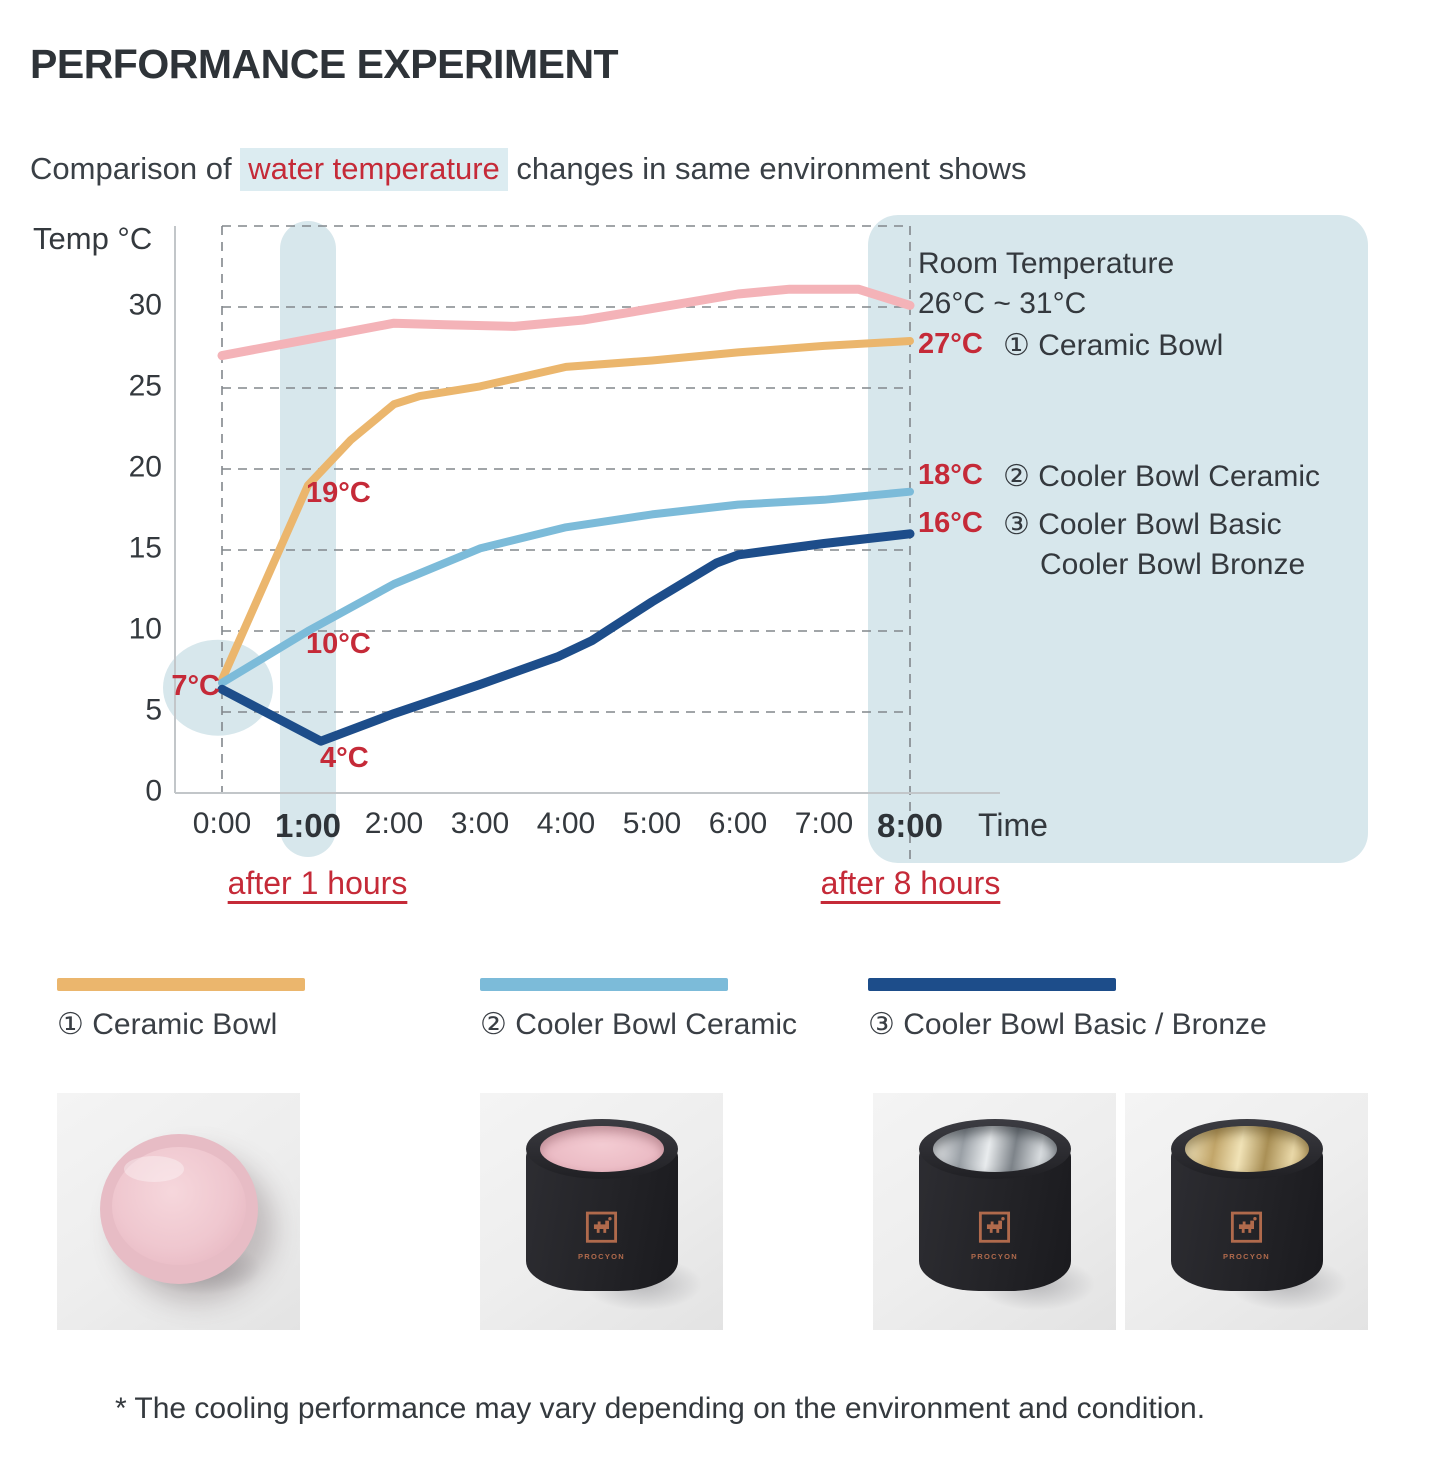  Describe the element at coordinates (738, 823) in the screenshot. I see `x-tick-label: 6:00` at that location.